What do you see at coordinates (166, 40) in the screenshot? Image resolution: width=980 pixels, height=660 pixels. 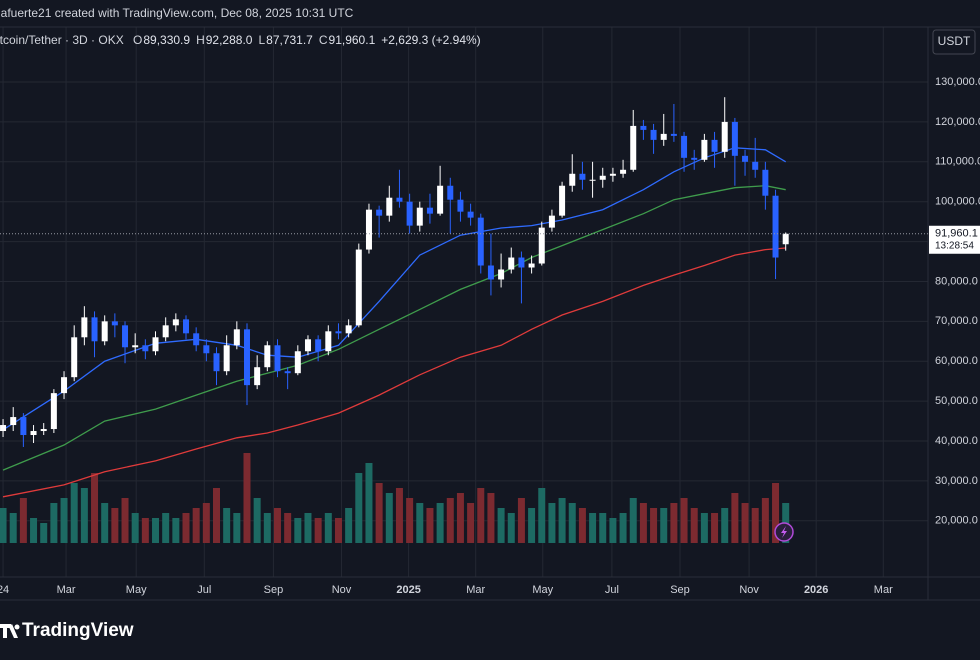 I see `legend-value: 89,330.9` at bounding box center [166, 40].